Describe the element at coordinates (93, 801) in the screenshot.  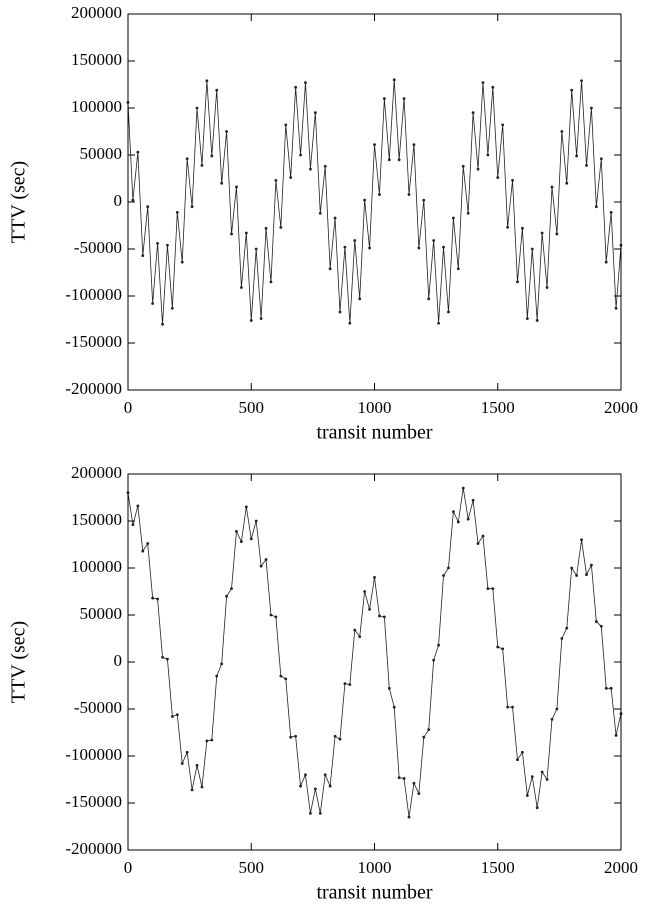
I see `y-tick-label: -150000` at that location.